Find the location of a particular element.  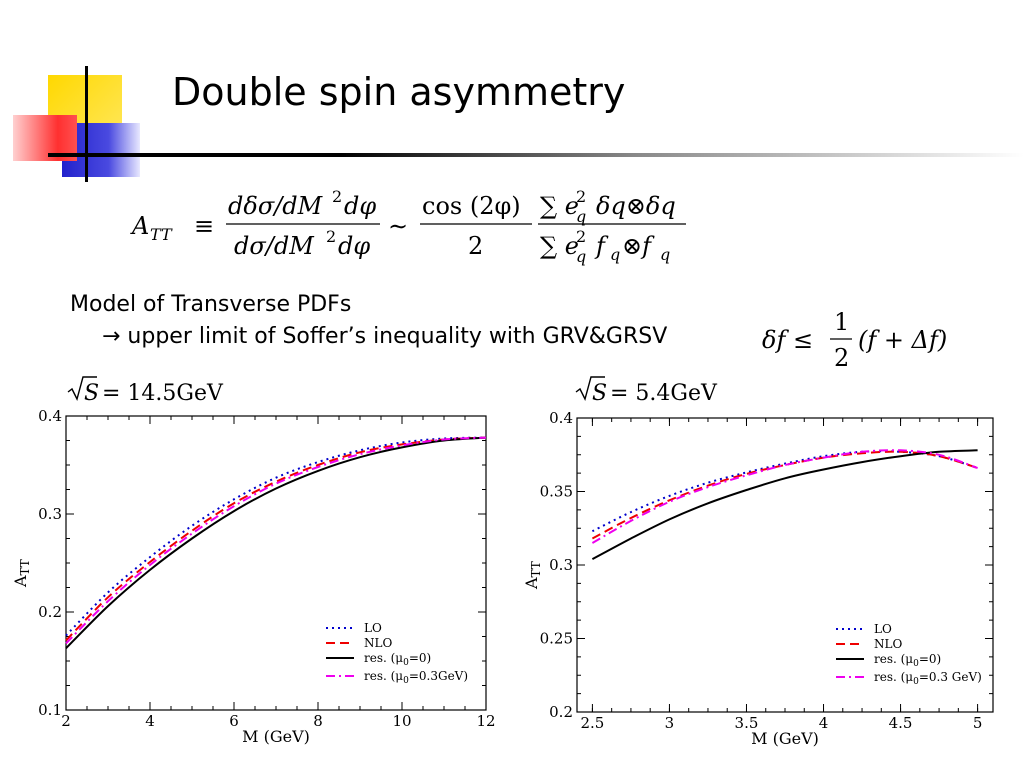

formula-sum-den-tail2: ⊗f is located at coordinates (638, 246).